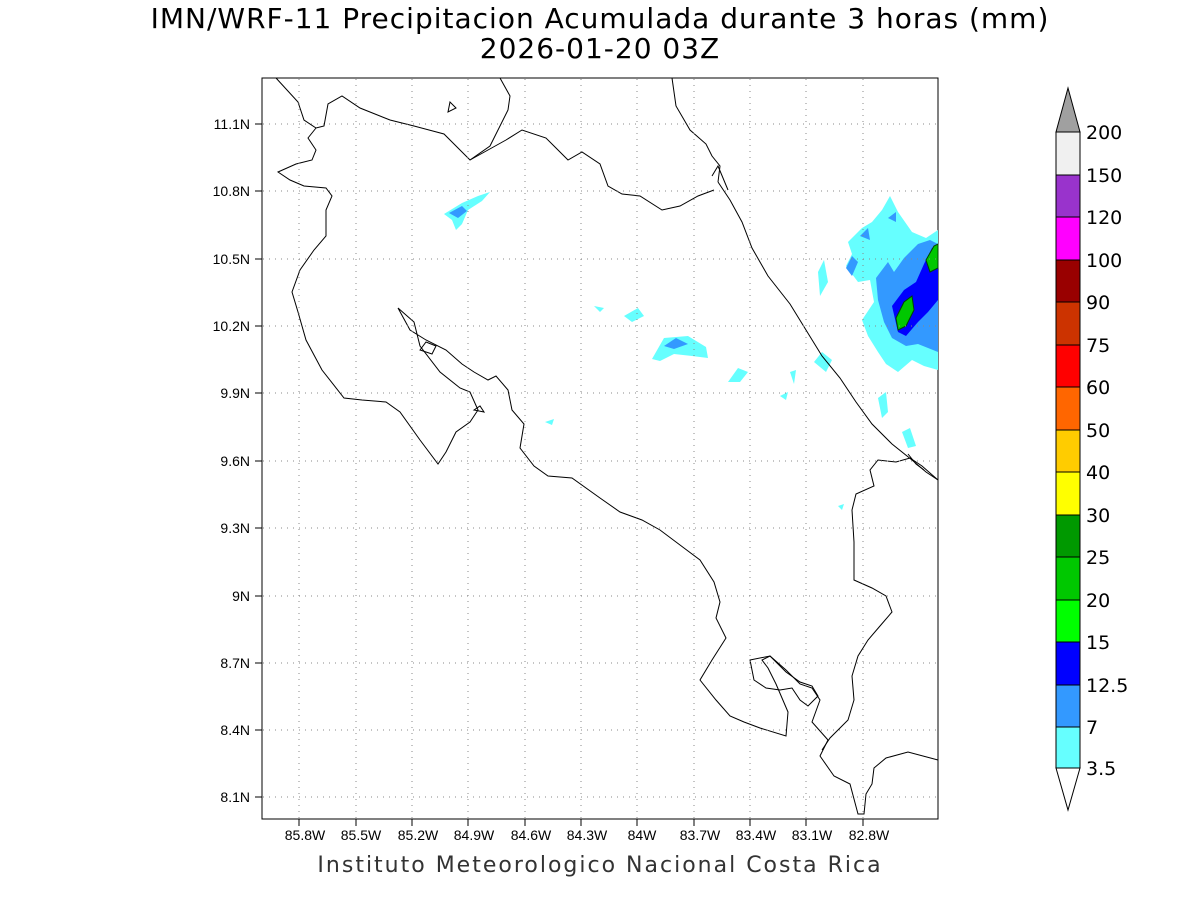  Describe the element at coordinates (1104, 261) in the screenshot. I see `colorbar-label: 100` at that location.